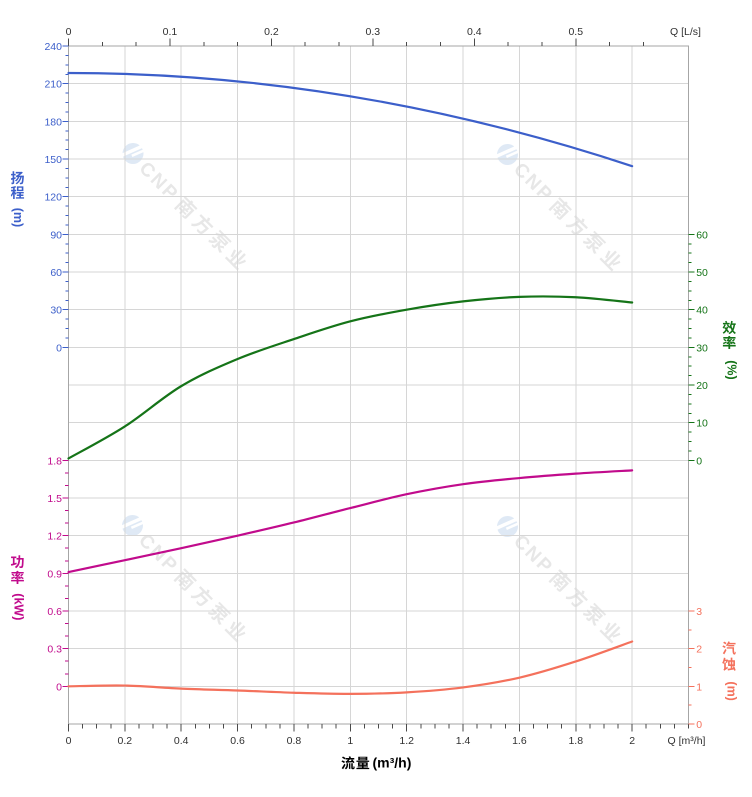 Image resolution: width=752 pixels, height=797 pixels. I want to click on svg-text: 1.4, so click(463, 741).